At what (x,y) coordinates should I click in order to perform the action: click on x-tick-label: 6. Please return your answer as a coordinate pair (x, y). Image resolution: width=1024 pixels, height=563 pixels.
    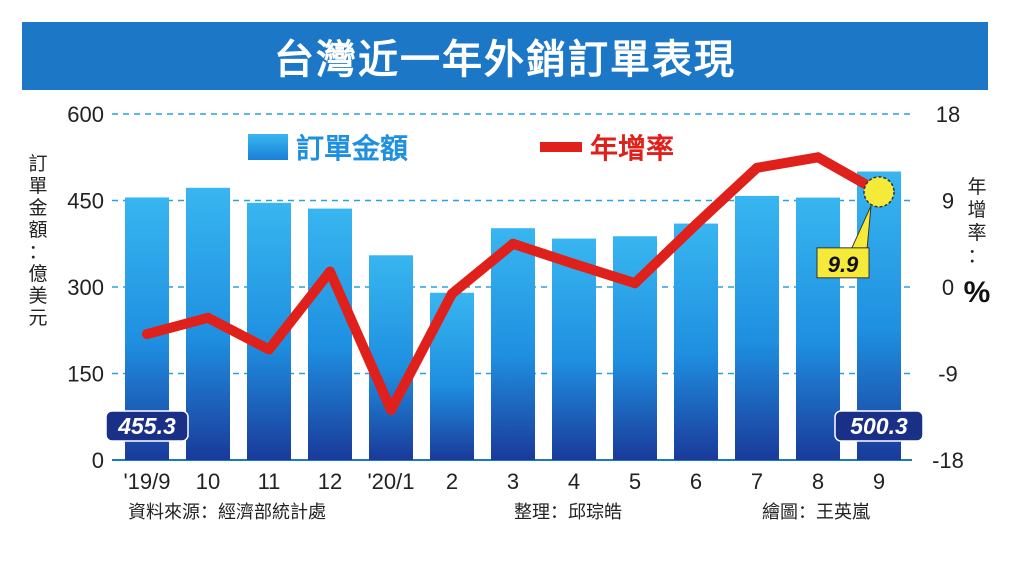
    Looking at the image, I should click on (696, 481).